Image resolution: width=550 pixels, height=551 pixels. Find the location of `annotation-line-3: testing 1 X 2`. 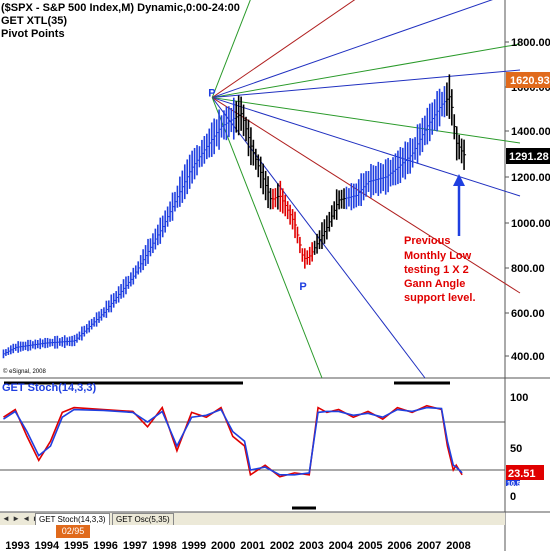

annotation-line-3: testing 1 X 2 is located at coordinates (436, 270).